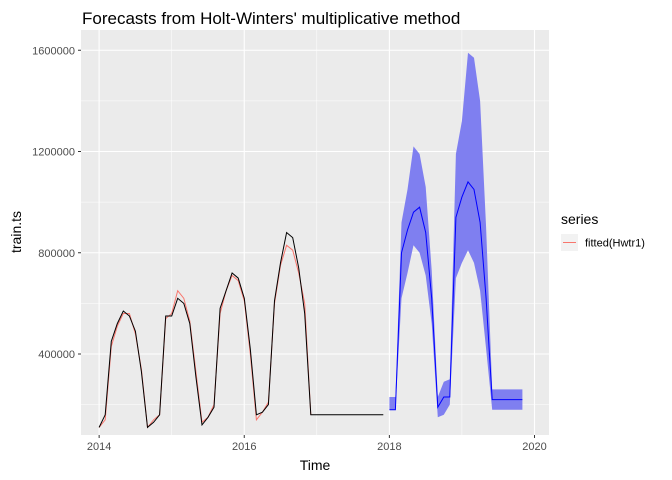  What do you see at coordinates (56, 254) in the screenshot?
I see `y-tick-label: 800000` at bounding box center [56, 254].